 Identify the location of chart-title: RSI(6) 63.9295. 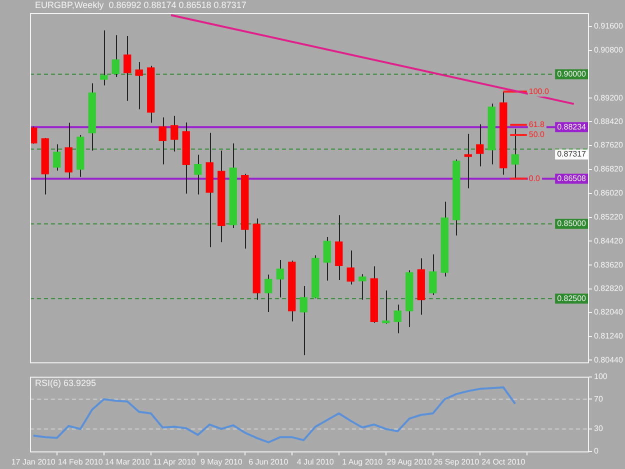
(65, 383).